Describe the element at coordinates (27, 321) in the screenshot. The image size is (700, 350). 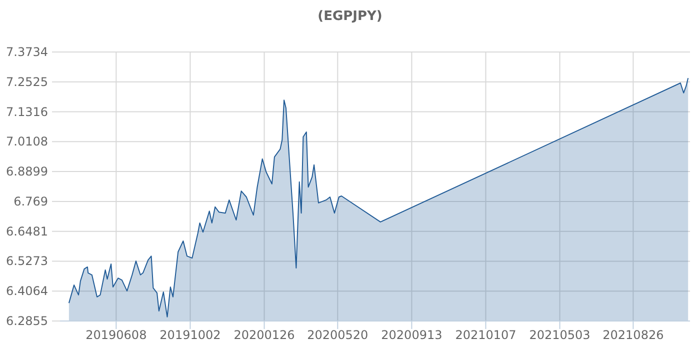
I see `y-tick-label: 6.2855` at that location.